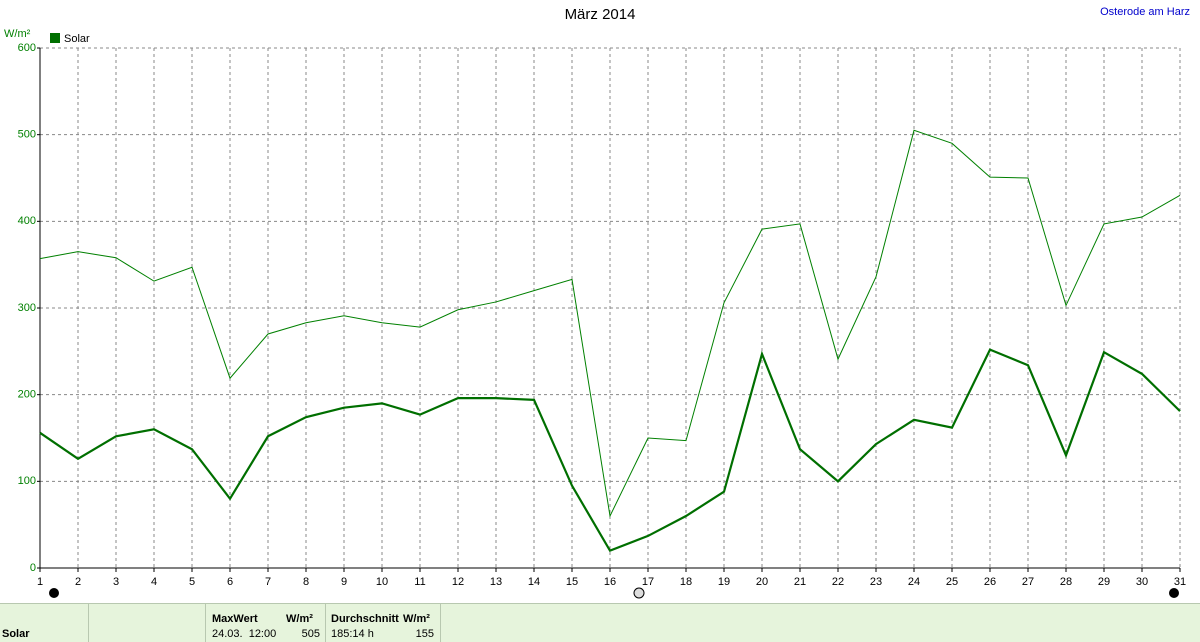 This screenshot has width=1200, height=642. Describe the element at coordinates (1142, 582) in the screenshot. I see `x-tick-label: 30` at that location.